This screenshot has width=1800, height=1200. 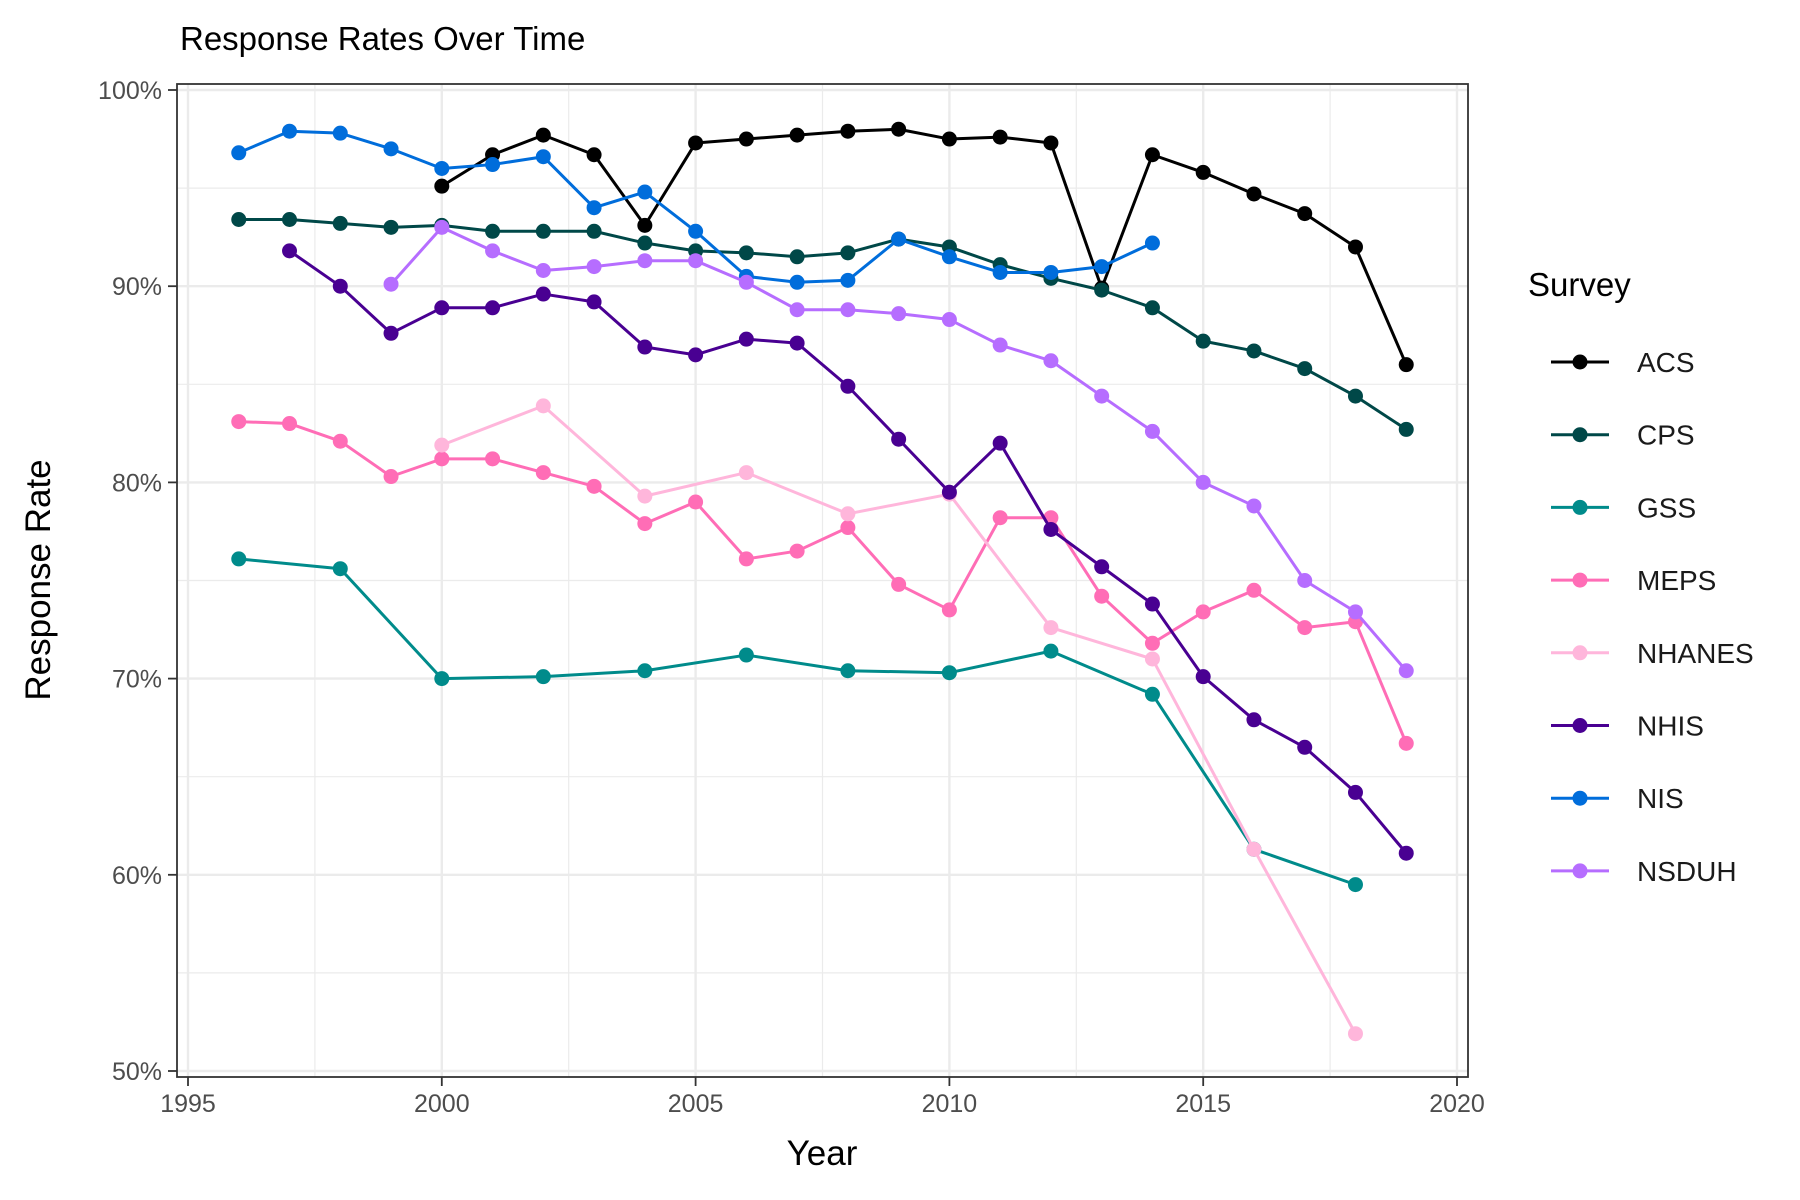 I want to click on legend-key-point-cps, so click(x=1580, y=435).